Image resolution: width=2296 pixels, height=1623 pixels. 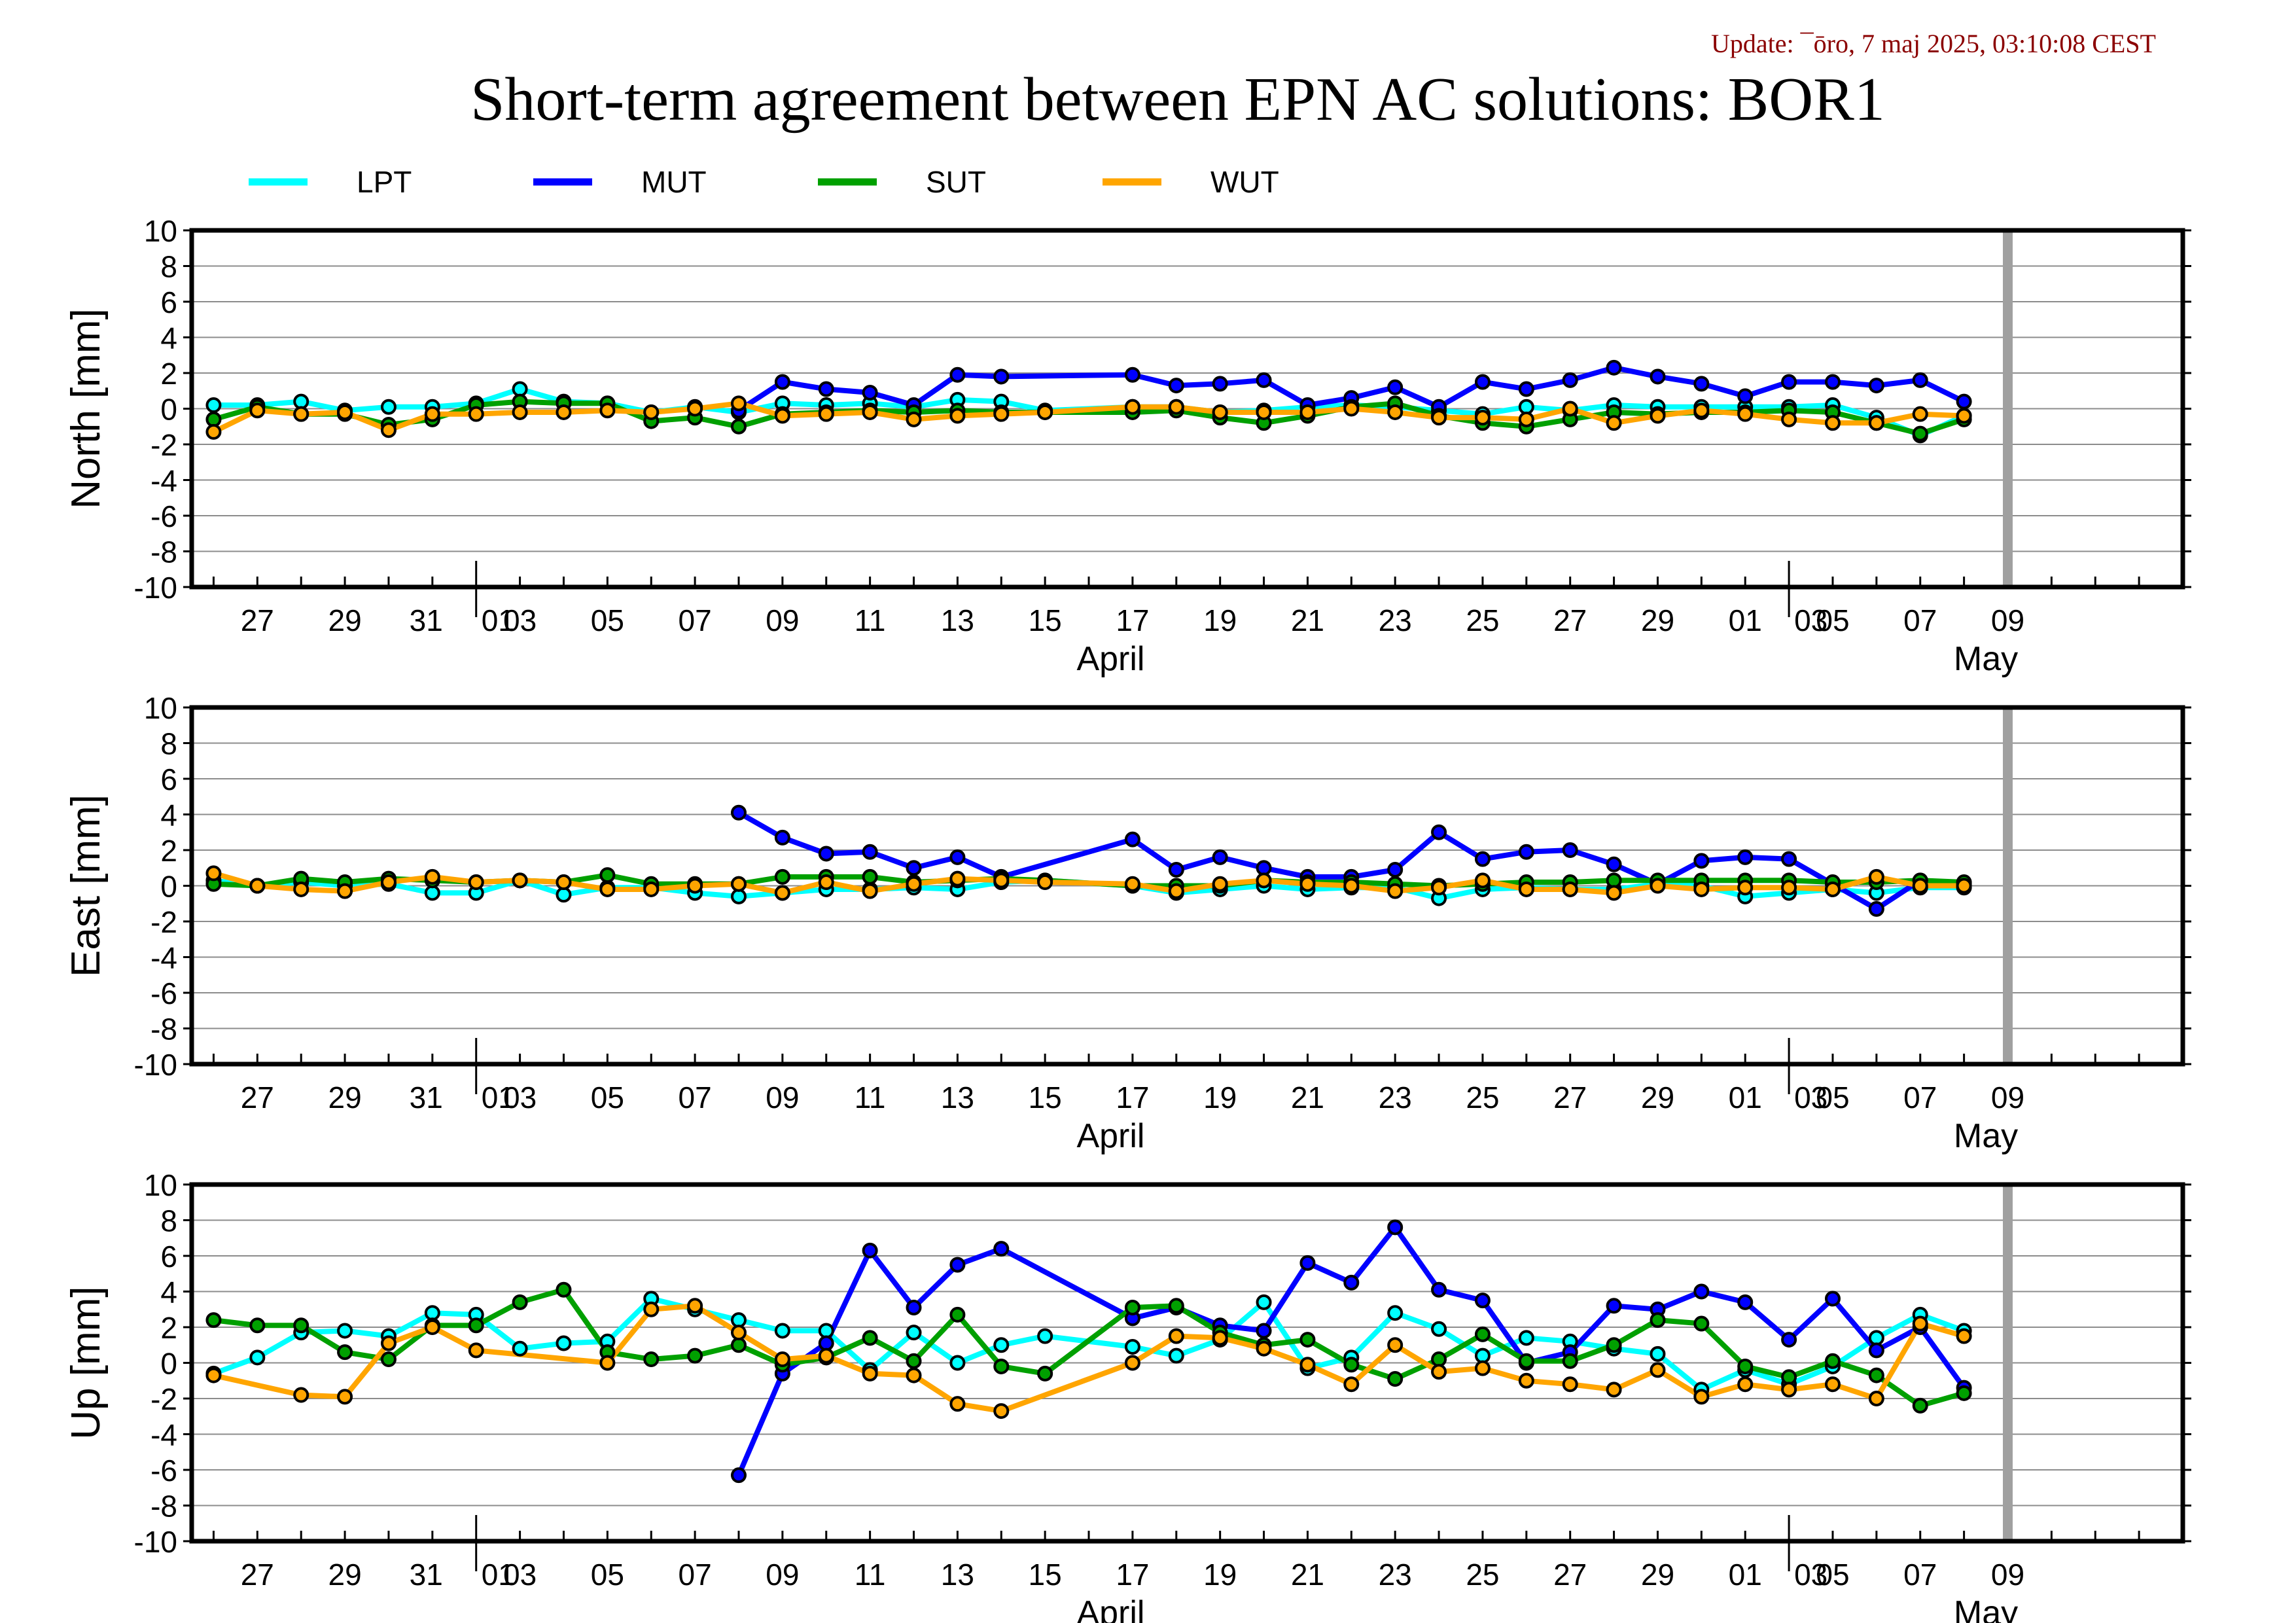 I want to click on y-tick-label: 0, so click(x=168, y=1364).